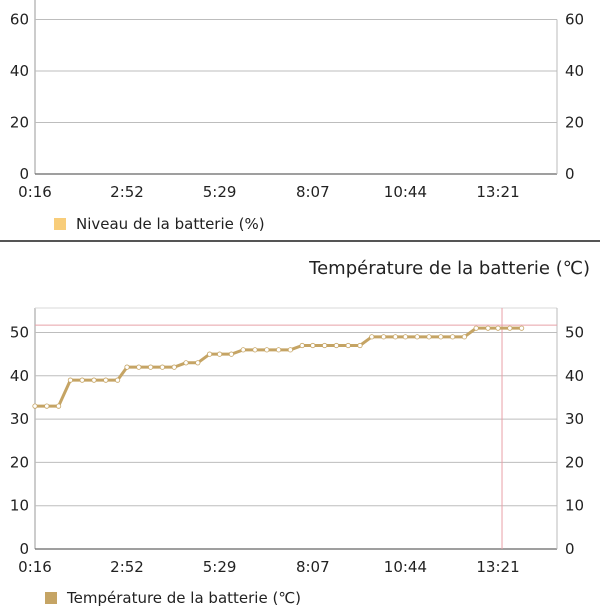  I want to click on battery-legend-swatch, so click(60, 224).